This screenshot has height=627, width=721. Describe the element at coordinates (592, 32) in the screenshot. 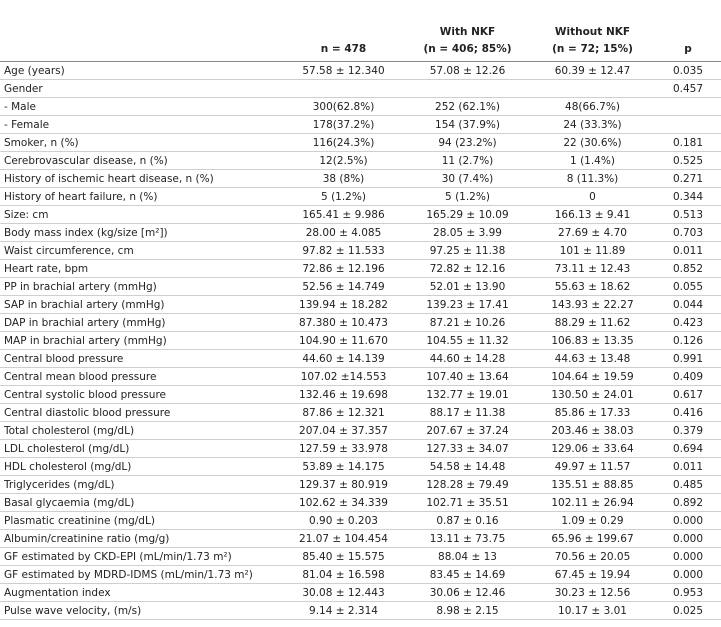

I see `header-text: Without NKF` at that location.